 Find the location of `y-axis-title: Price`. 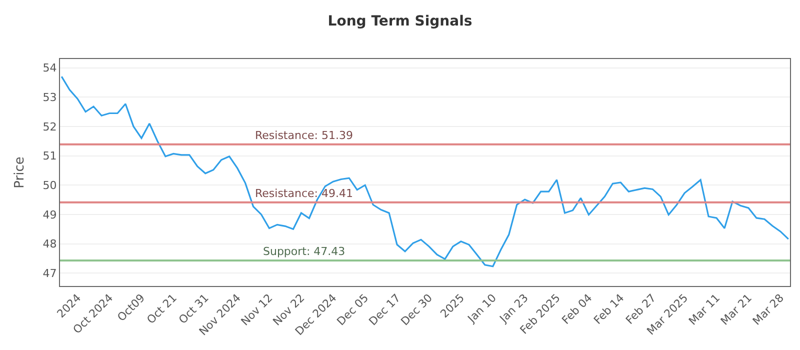

y-axis-title: Price is located at coordinates (20, 172).